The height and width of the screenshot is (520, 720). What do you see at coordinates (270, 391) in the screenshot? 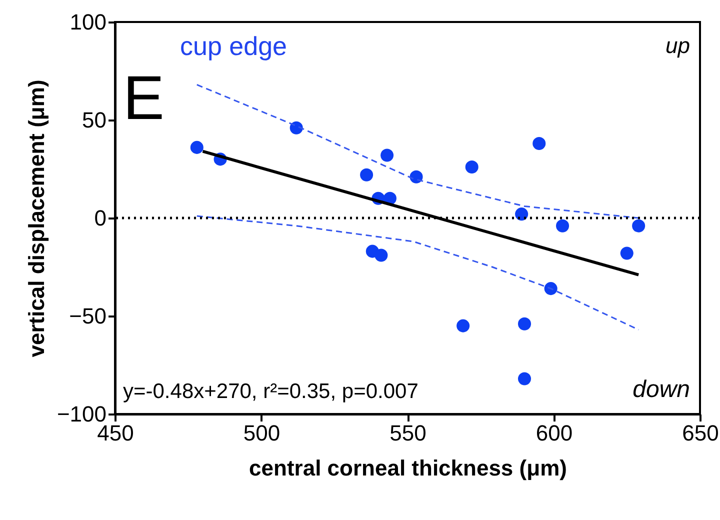
I see `annotation: y=-0.48x+270, r²=0.35, p=0.007` at bounding box center [270, 391].